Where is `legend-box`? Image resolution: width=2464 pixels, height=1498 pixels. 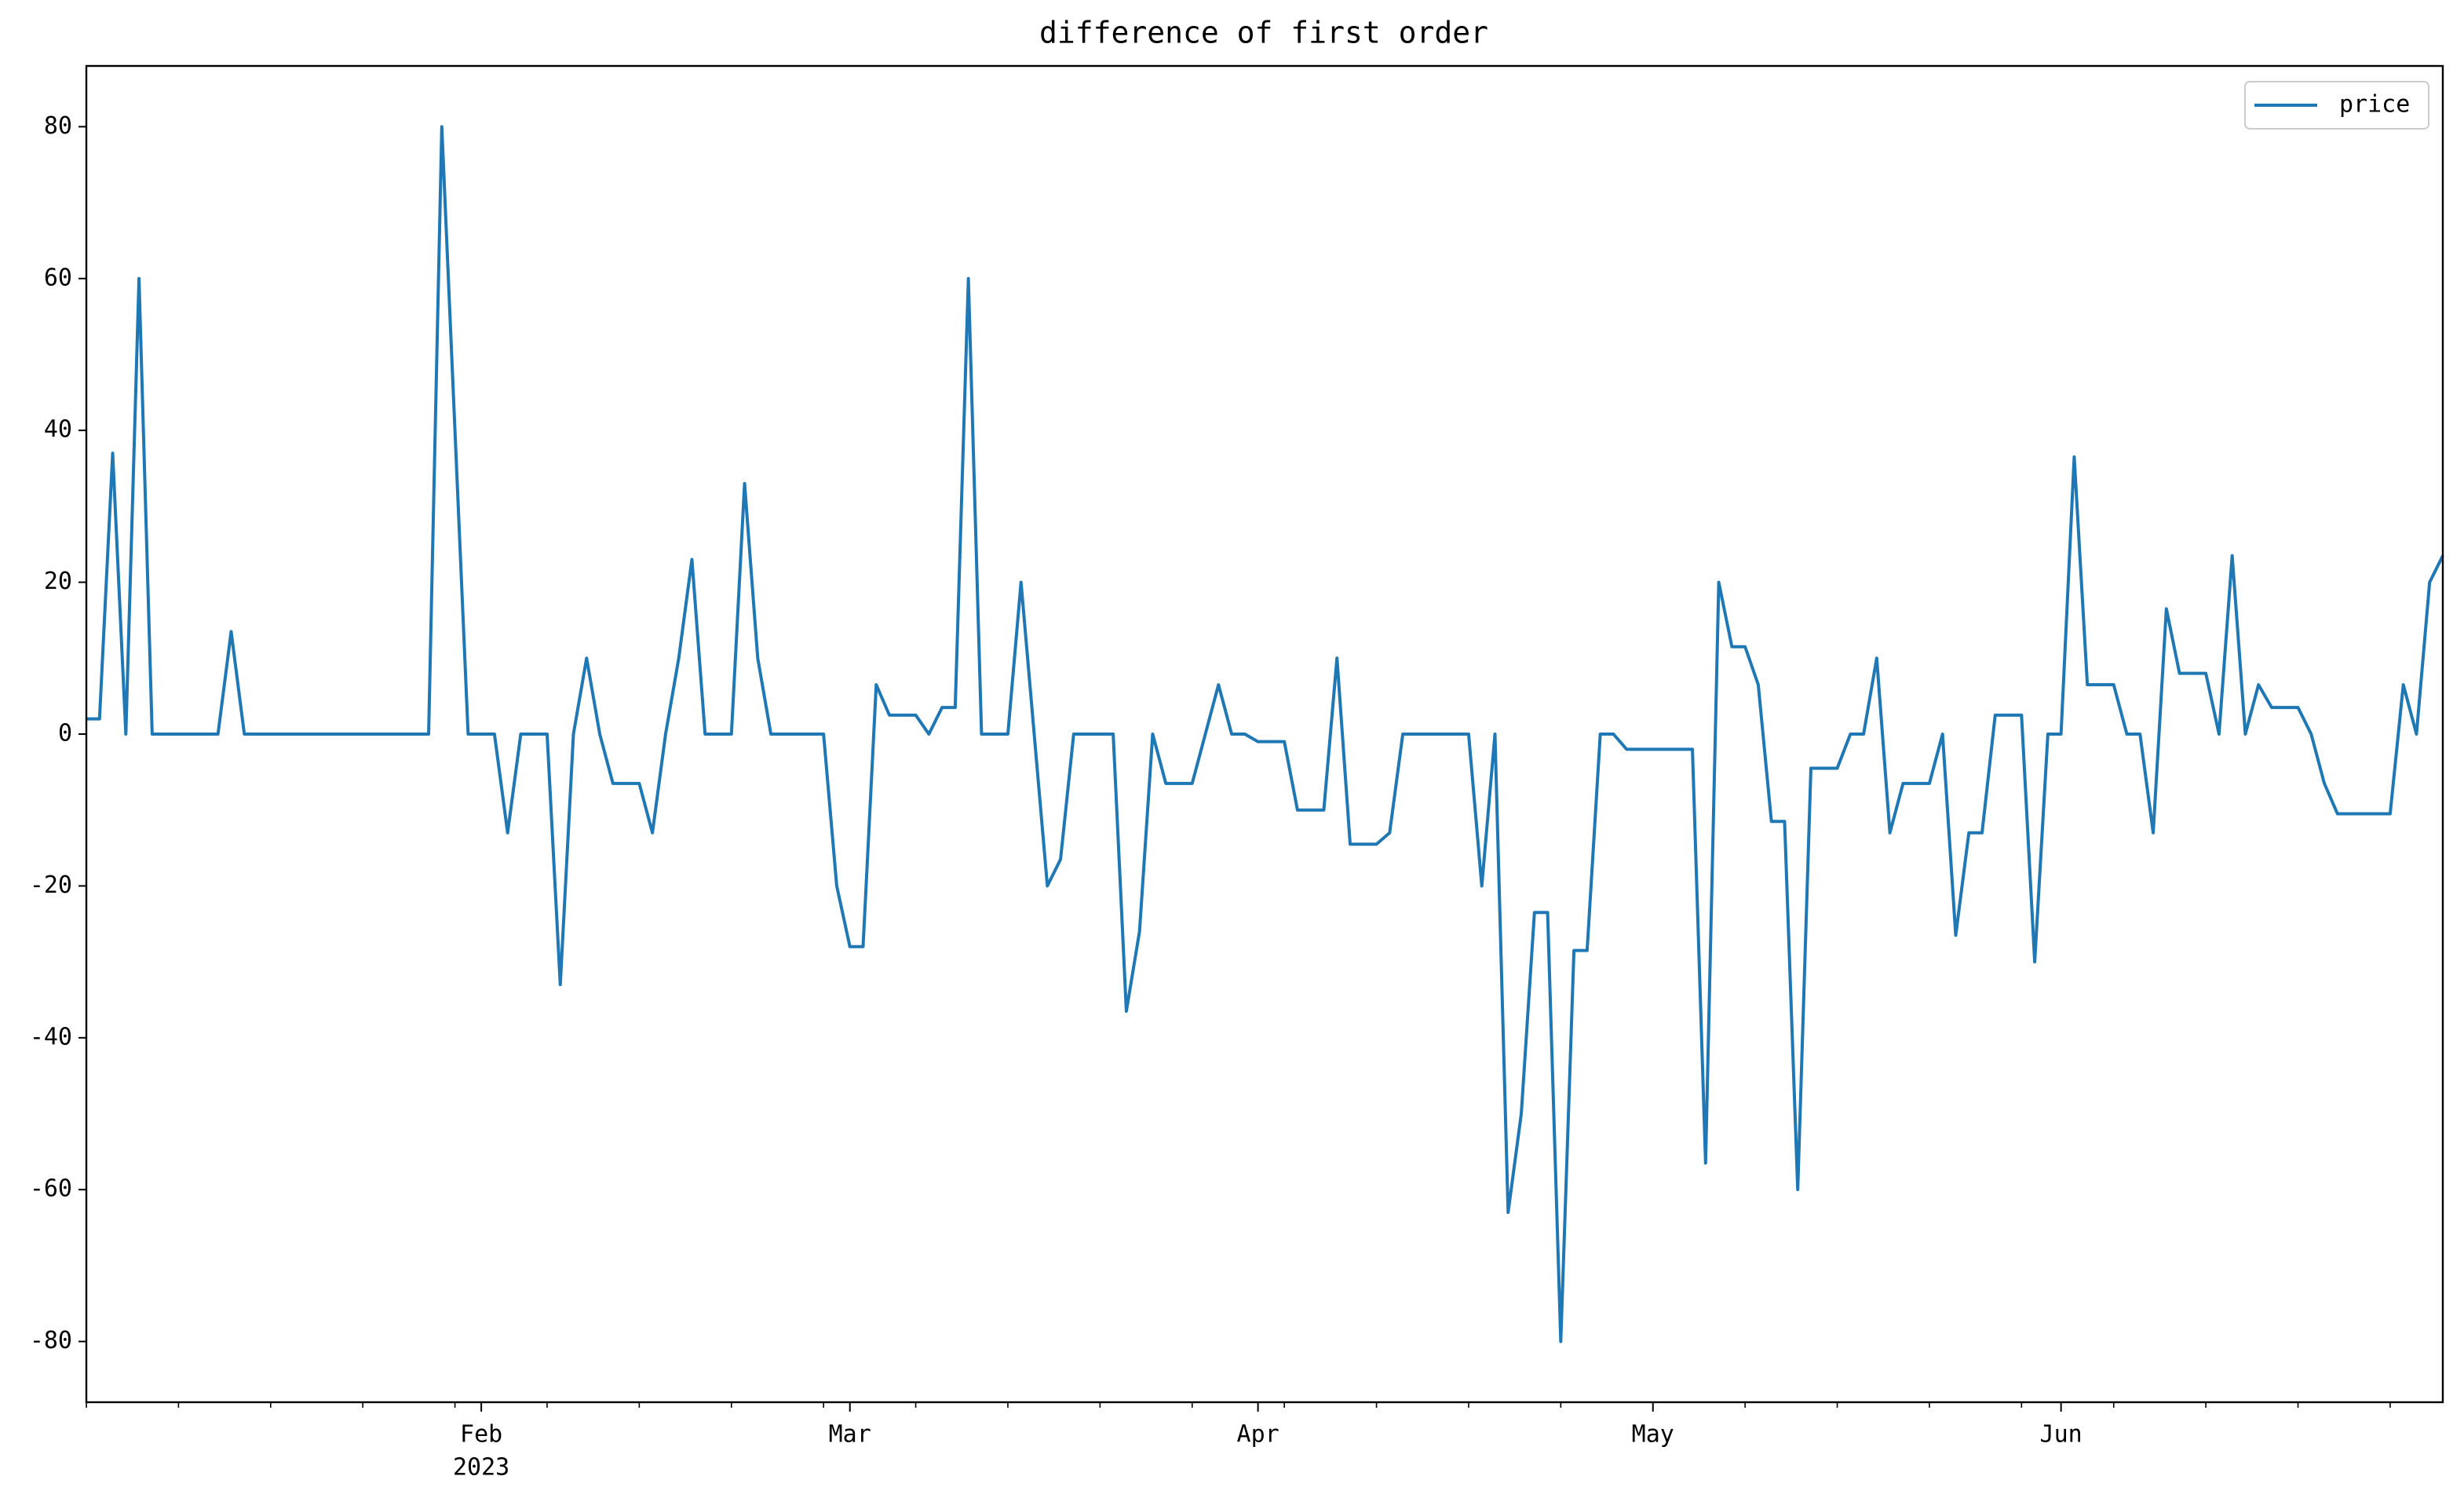 legend-box is located at coordinates (2336, 105).